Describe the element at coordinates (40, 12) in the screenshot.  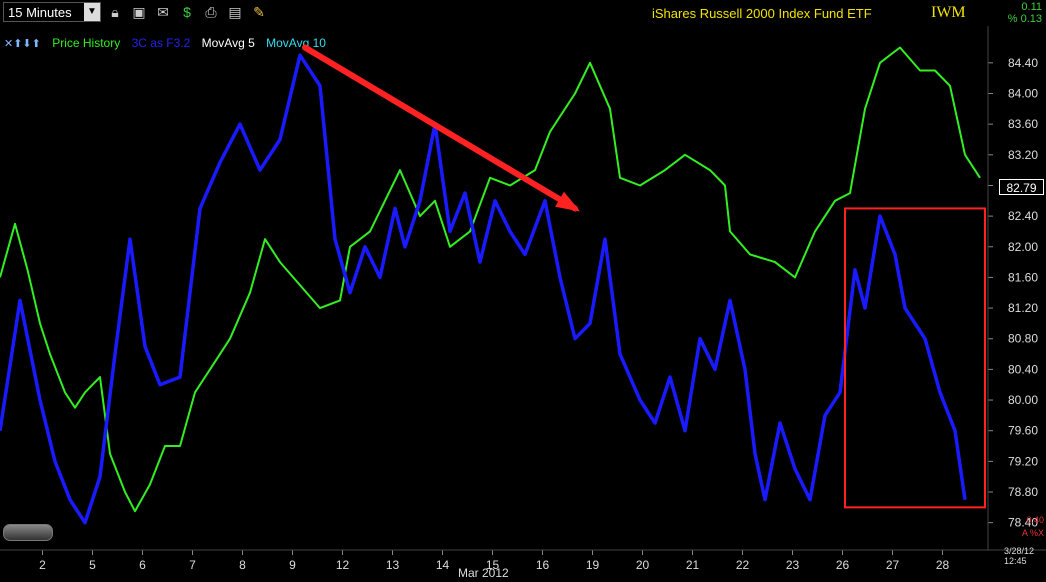
I see `interval-label: 15 Minutes` at that location.